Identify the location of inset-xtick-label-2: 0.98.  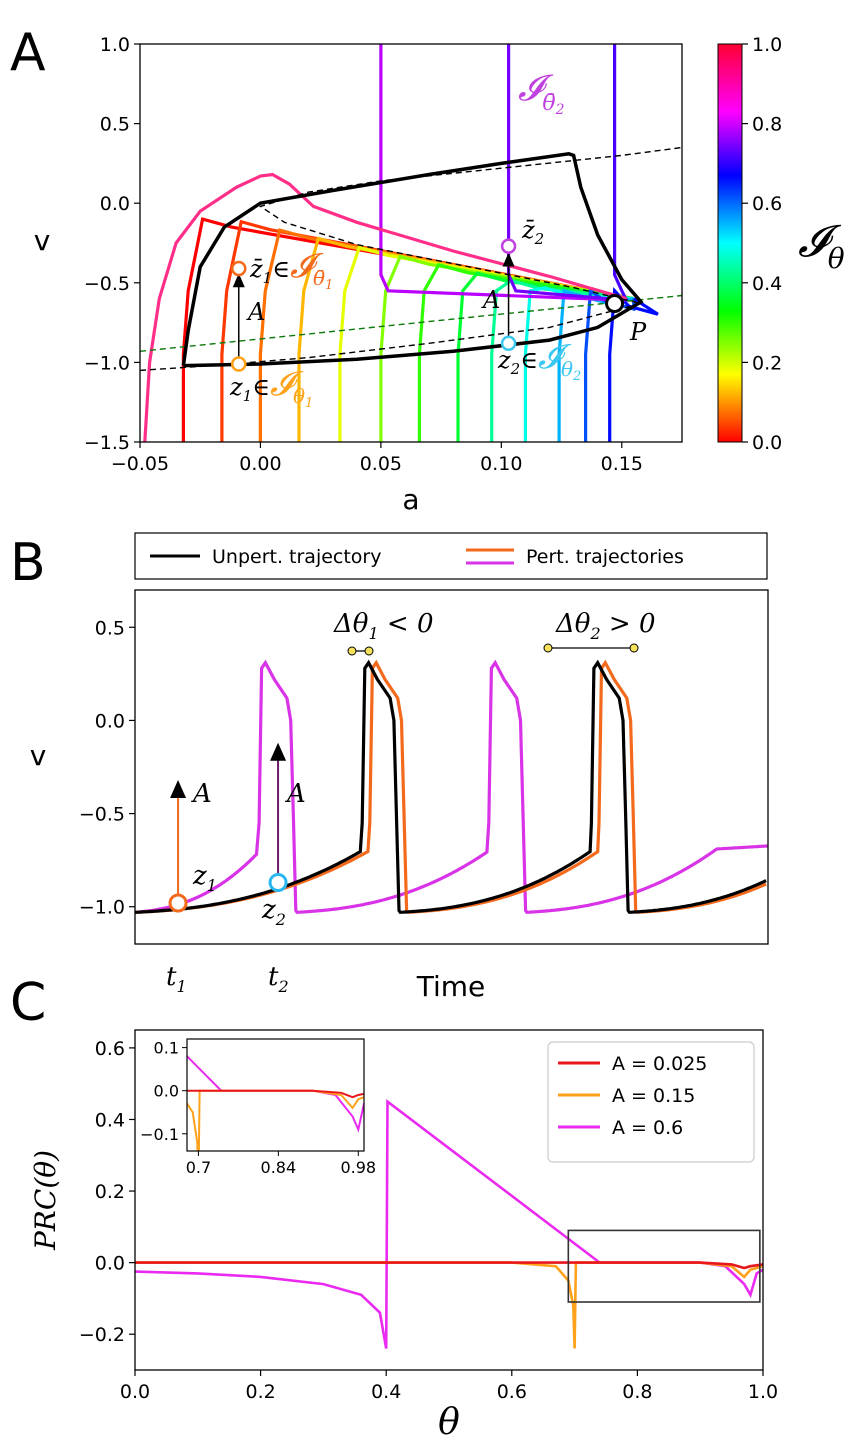
(358, 1167).